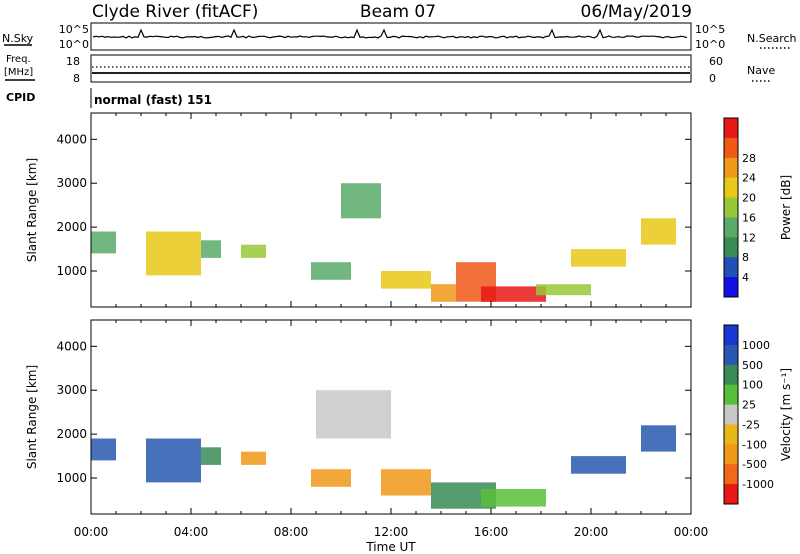  I want to click on cpid-value: normal (fast) 151, so click(153, 100).